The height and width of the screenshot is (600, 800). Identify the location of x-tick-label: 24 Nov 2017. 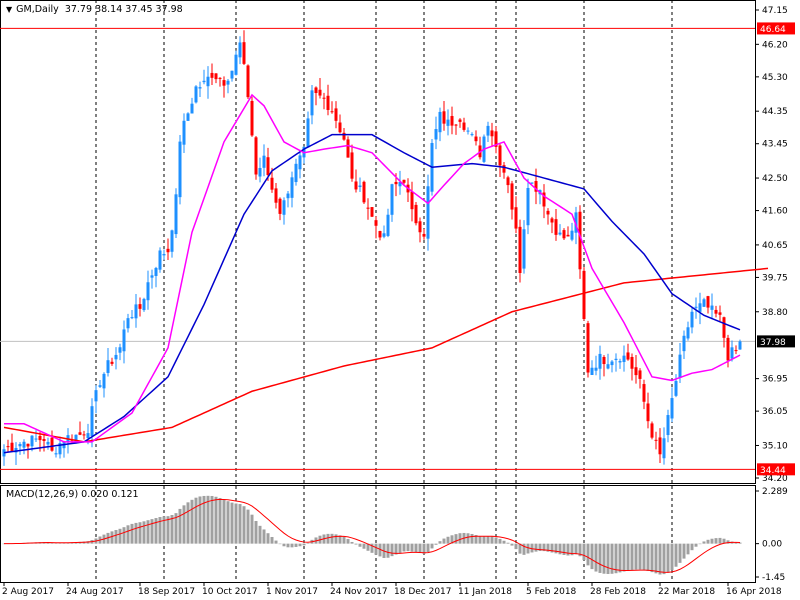
(359, 592).